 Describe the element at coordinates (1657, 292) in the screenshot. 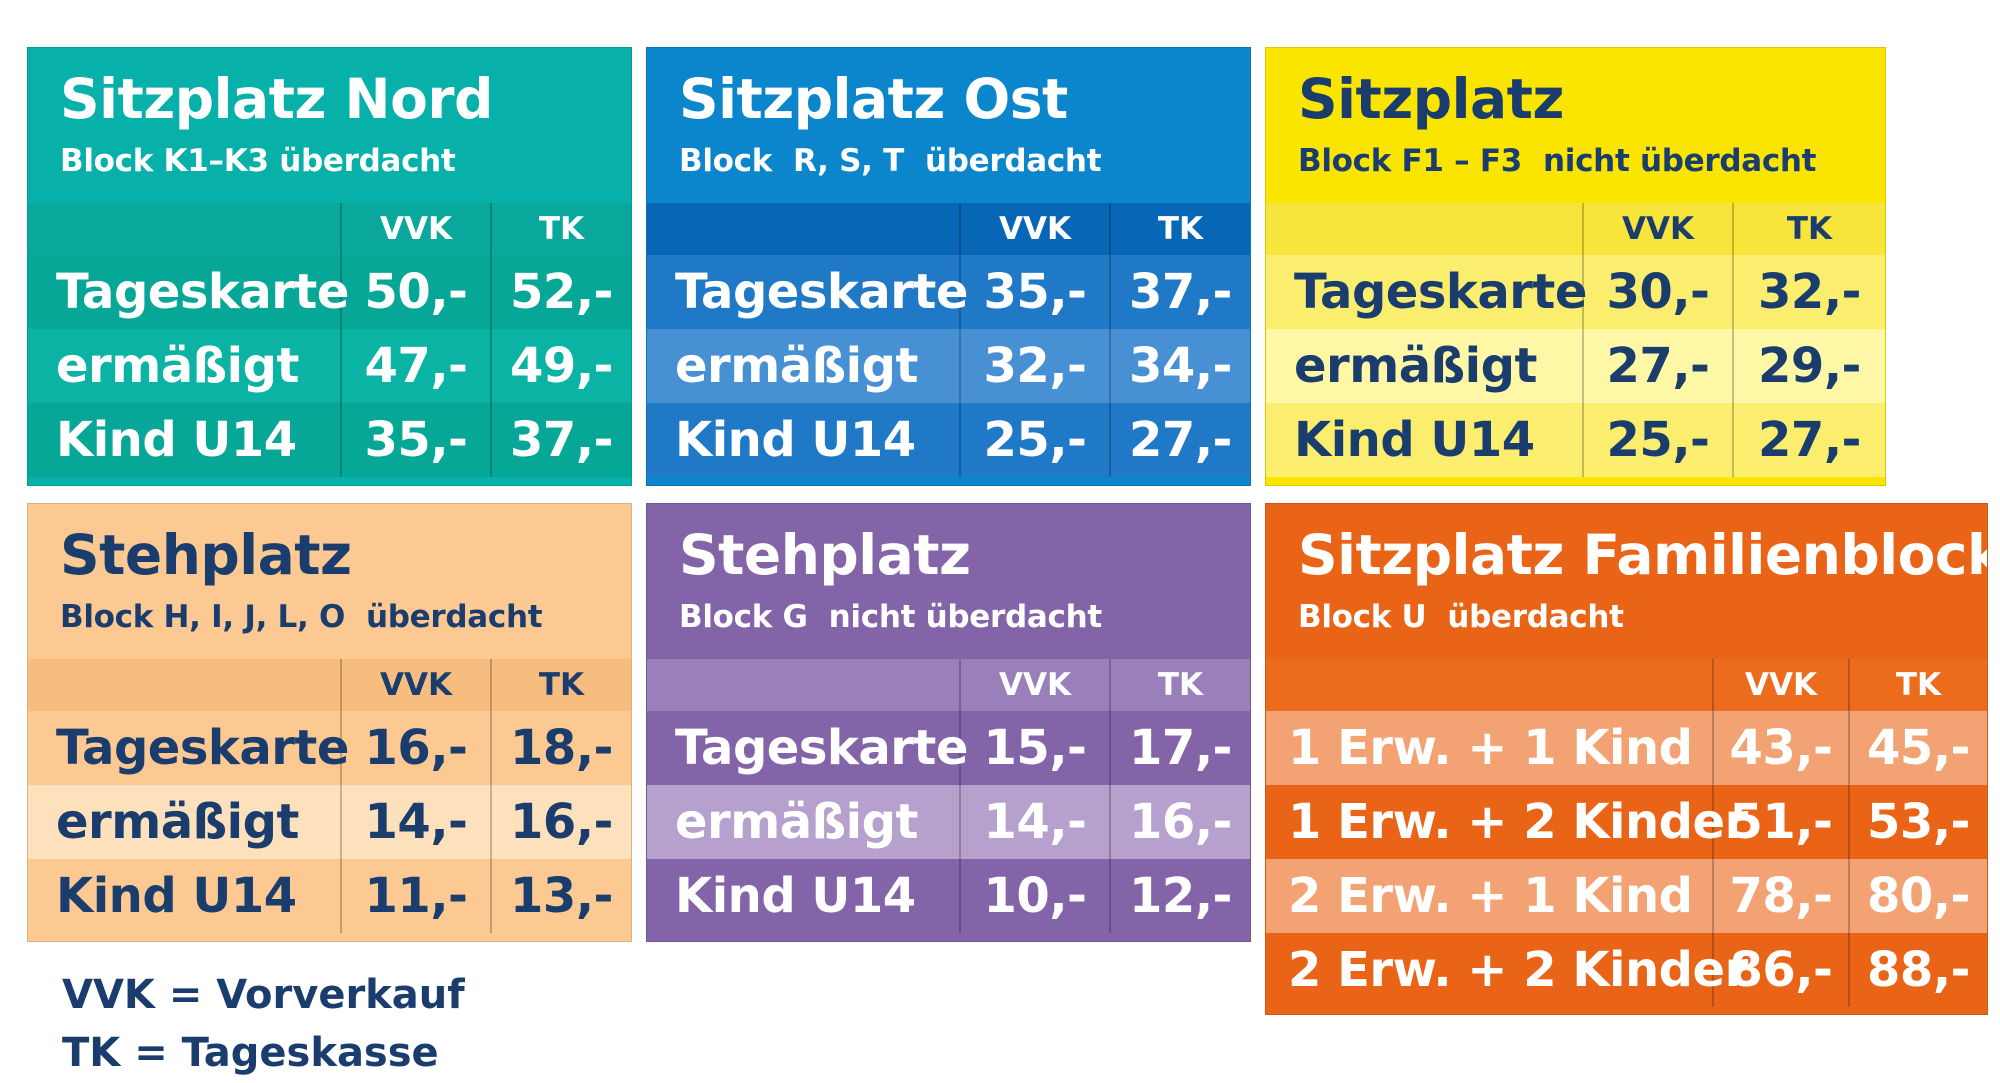

I see `vvk-price: 30,-` at that location.